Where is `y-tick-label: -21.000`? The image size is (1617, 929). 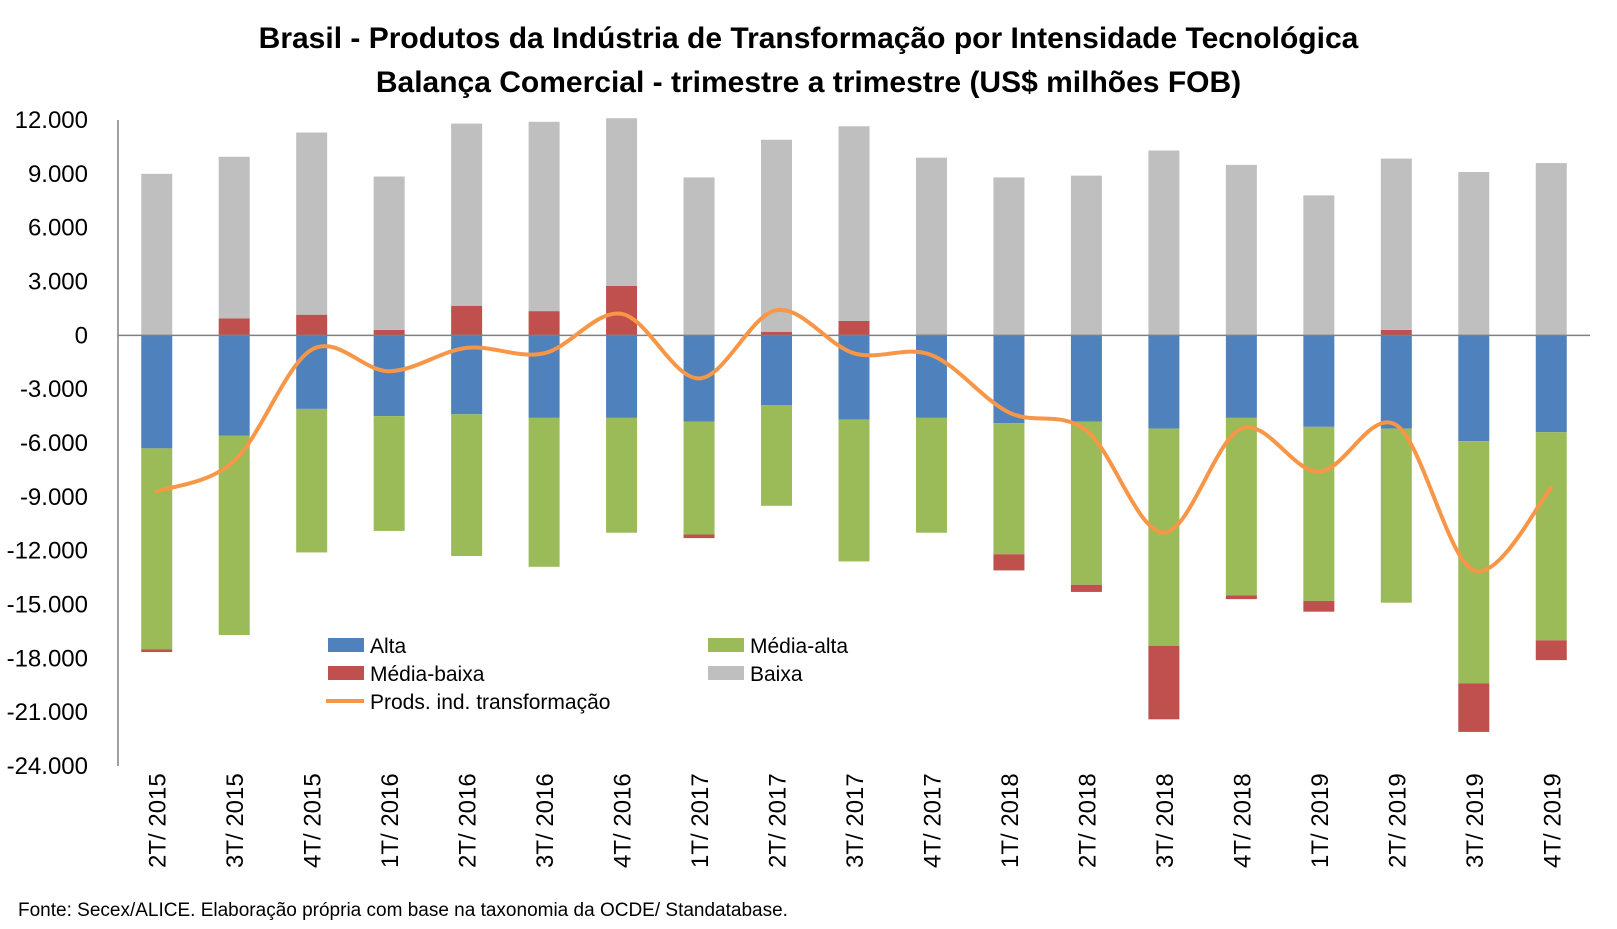
y-tick-label: -21.000 is located at coordinates (47, 712).